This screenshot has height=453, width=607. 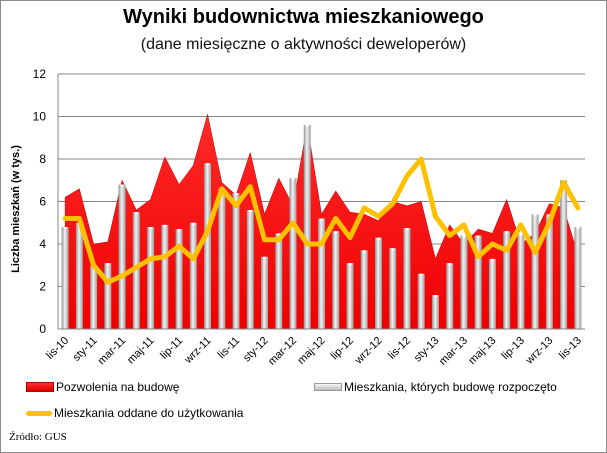 What do you see at coordinates (112, 351) in the screenshot?
I see `x-tick: mar-11` at bounding box center [112, 351].